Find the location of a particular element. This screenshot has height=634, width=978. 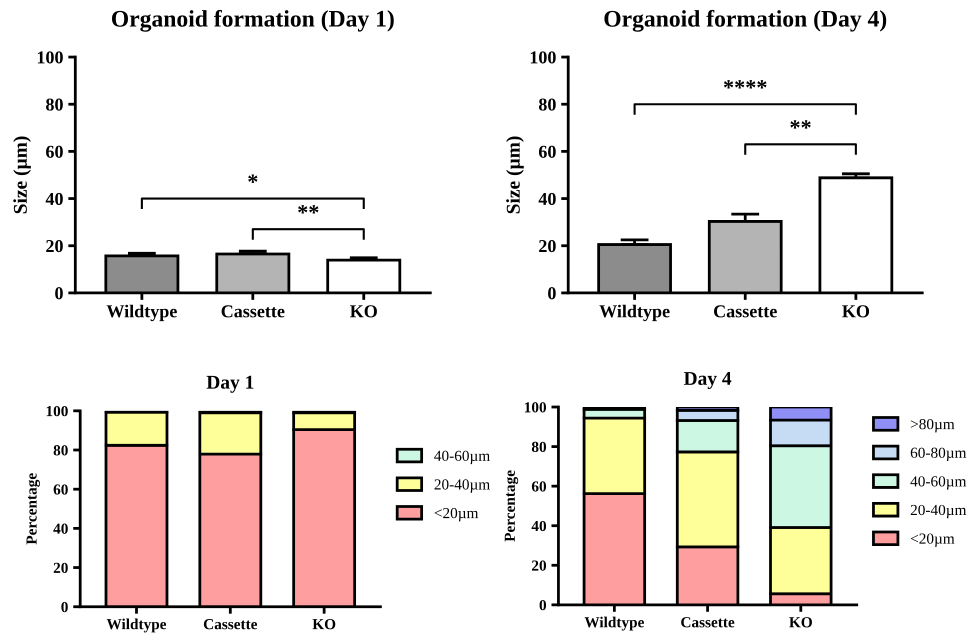

annotation: * is located at coordinates (253, 178).